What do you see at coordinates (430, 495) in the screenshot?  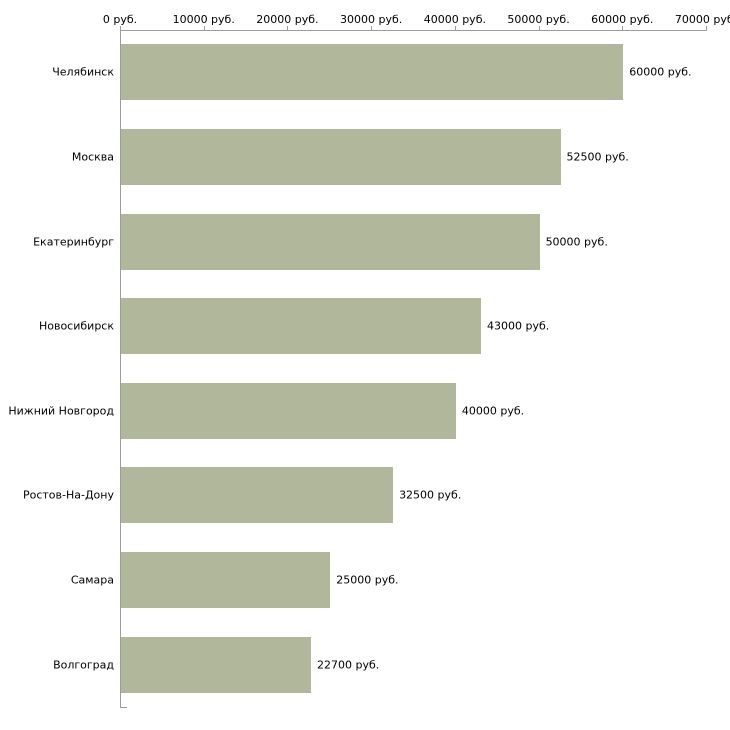 I see `value-label: 32500 руб.` at bounding box center [430, 495].